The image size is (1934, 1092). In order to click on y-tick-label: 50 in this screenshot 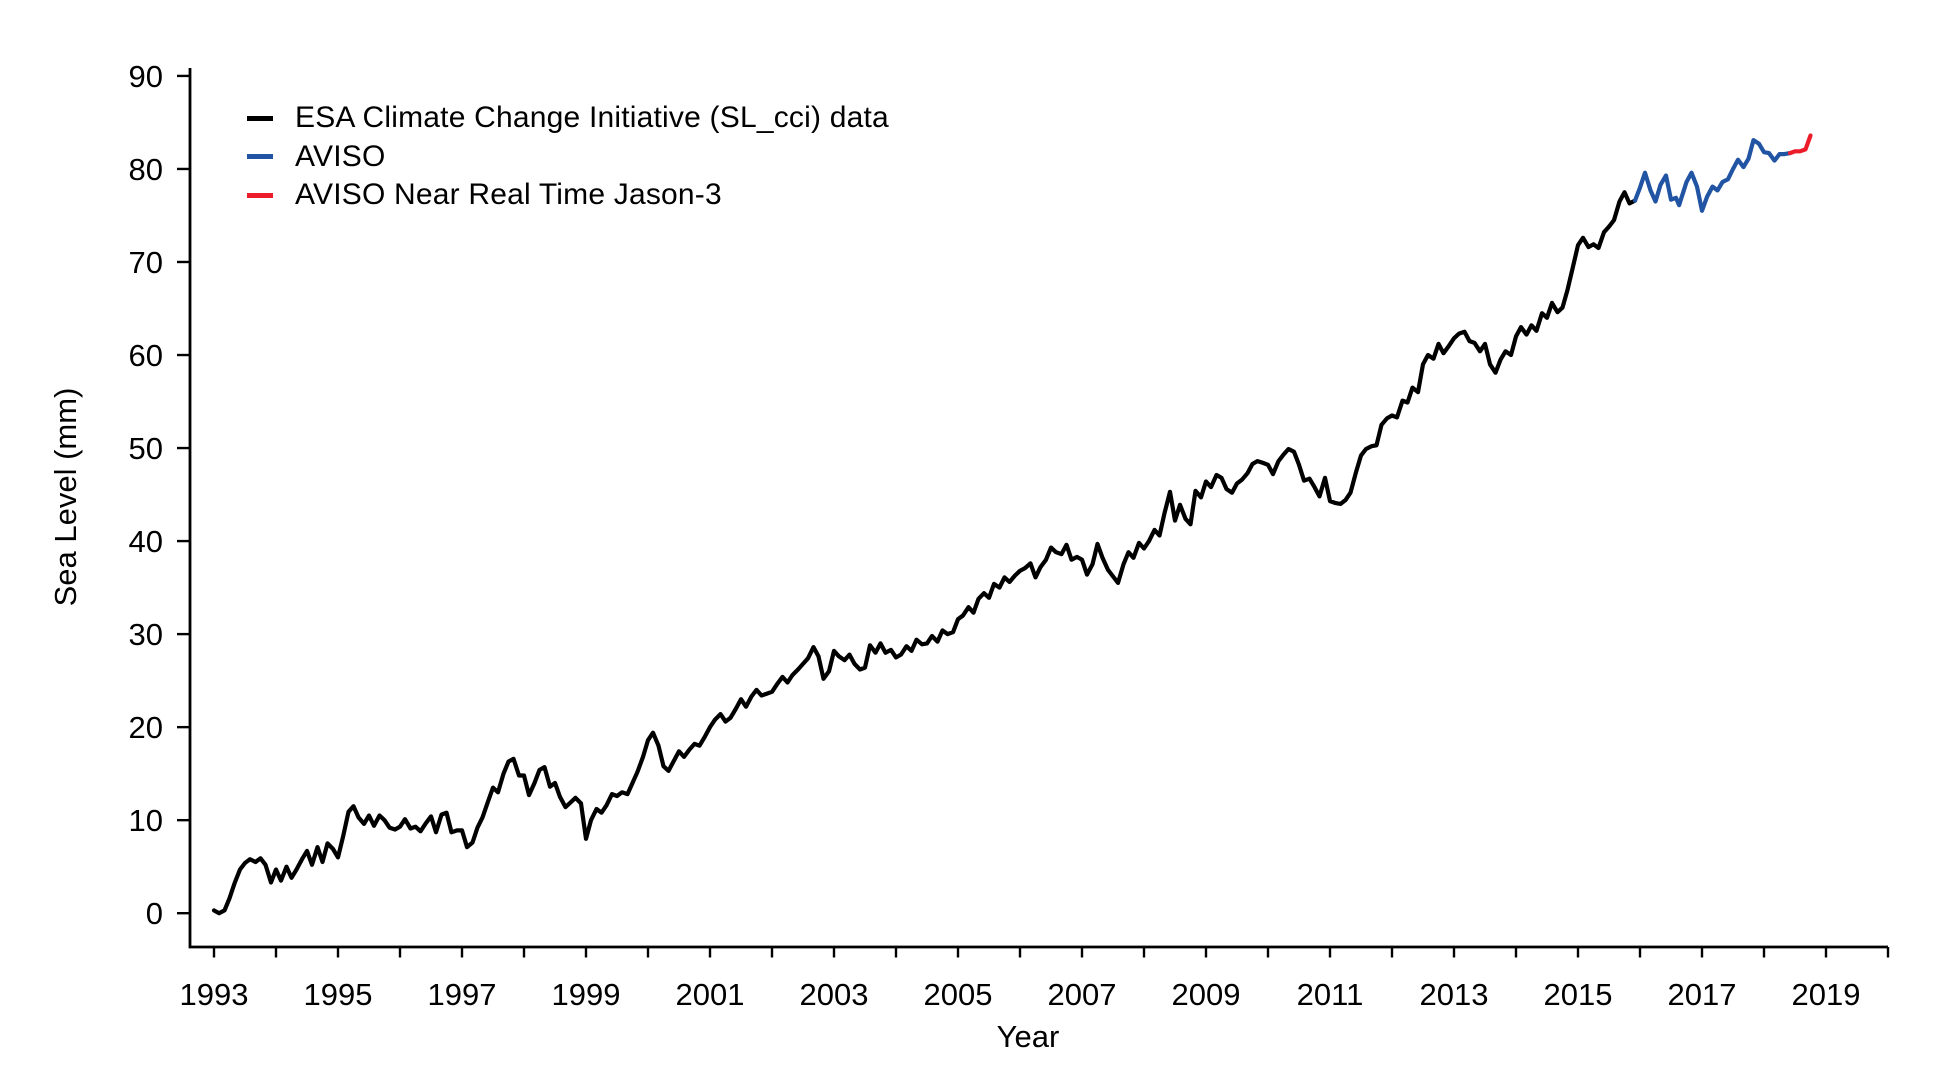, I will do `click(146, 448)`.